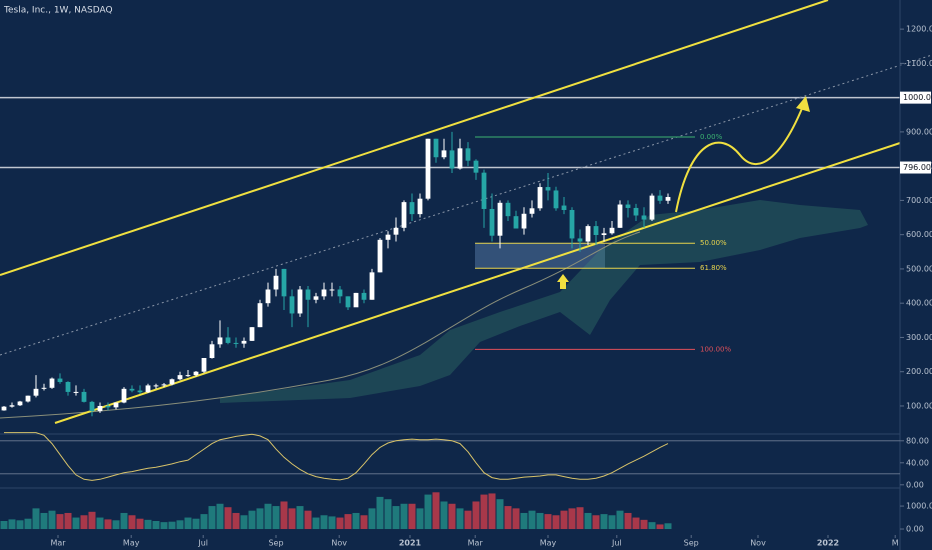  I want to click on y-tick-label: 0.00, so click(915, 484).